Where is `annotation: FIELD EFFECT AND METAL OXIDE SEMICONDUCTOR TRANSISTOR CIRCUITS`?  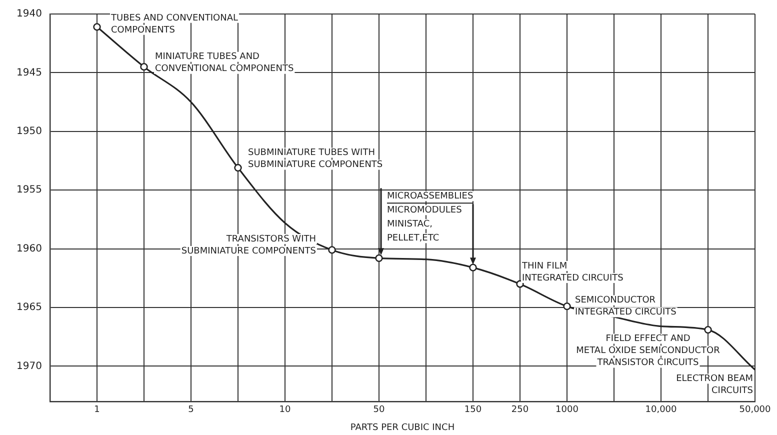 annotation: FIELD EFFECT AND METAL OXIDE SEMICONDUCTOR TRANSISTOR CIRCUITS is located at coordinates (648, 351).